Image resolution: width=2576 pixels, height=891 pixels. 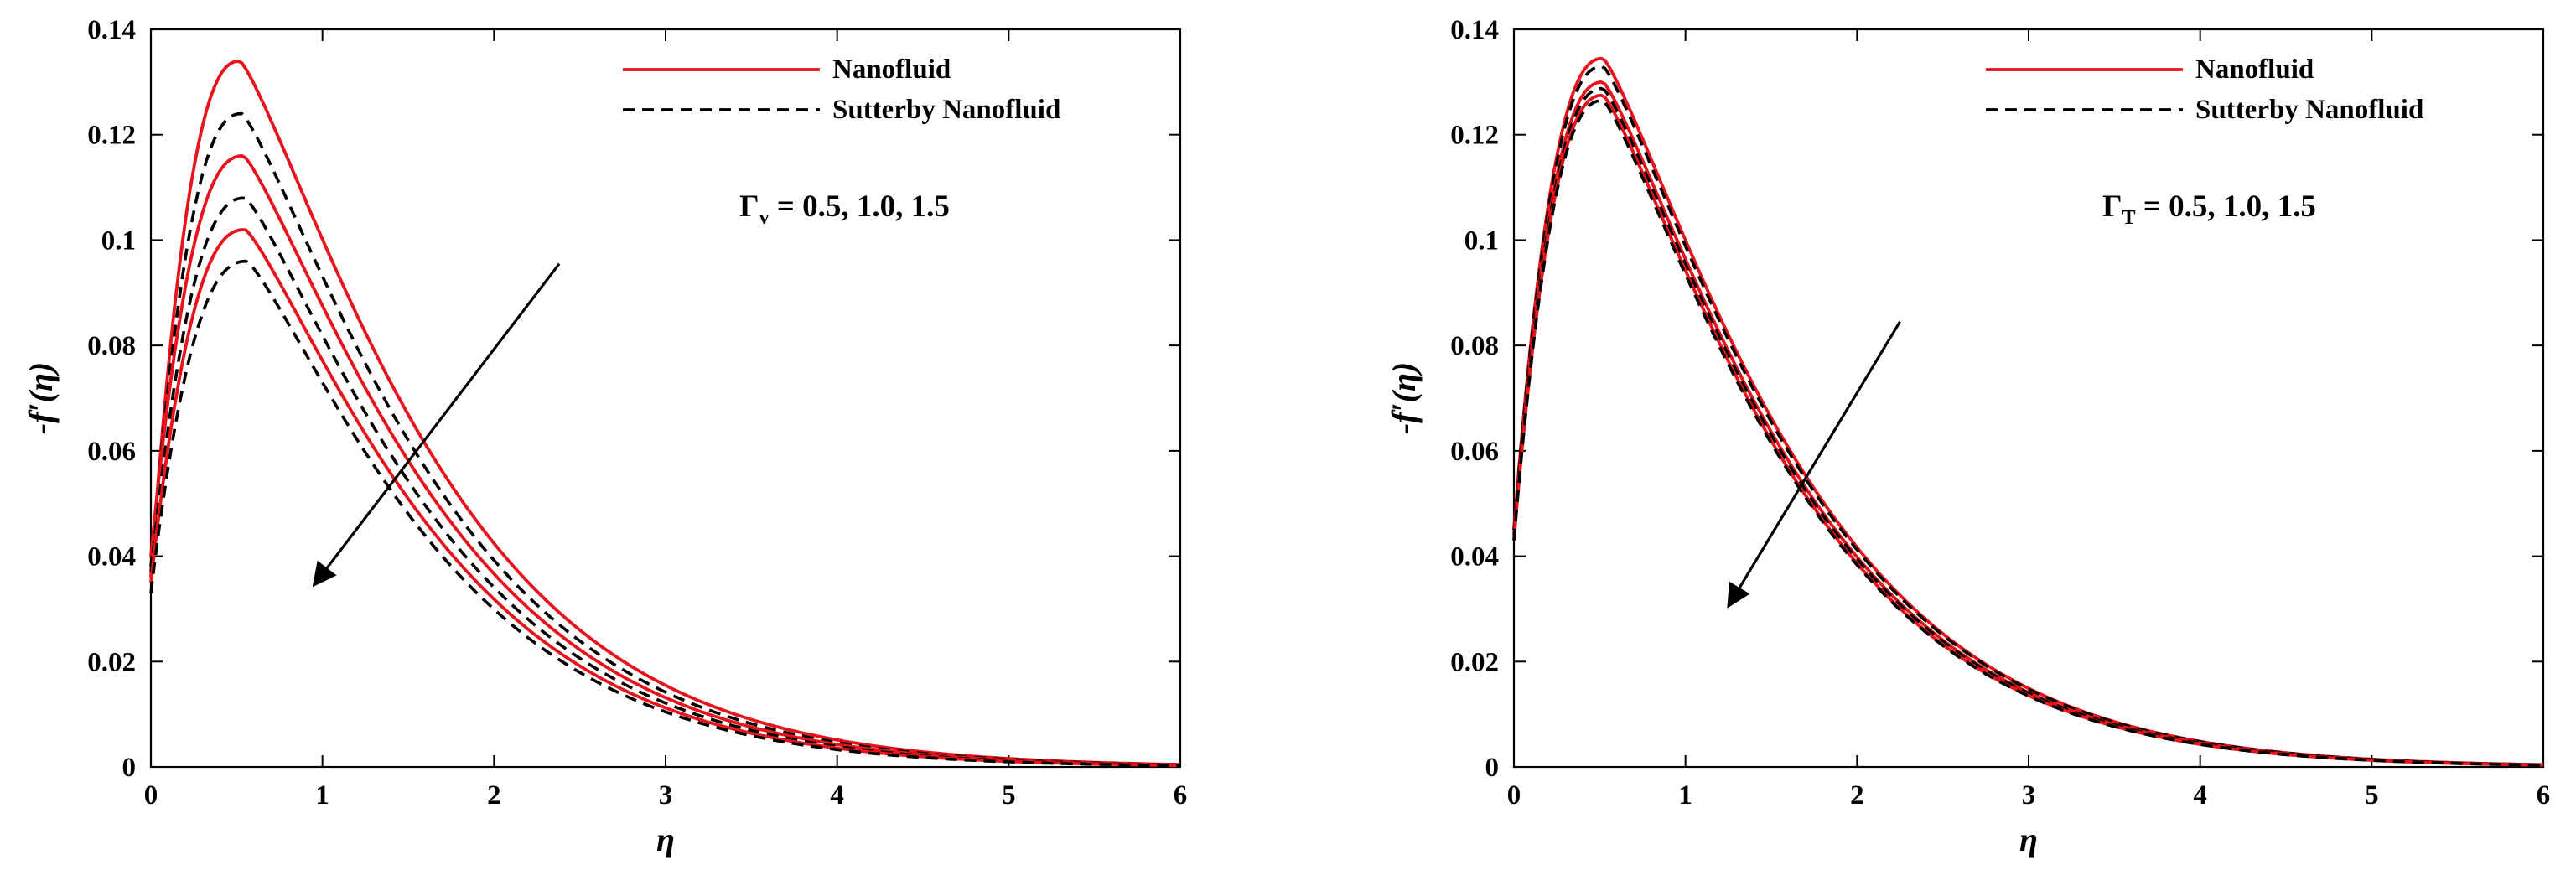 What do you see at coordinates (2129, 218) in the screenshot?
I see `annotation-subscript: T` at bounding box center [2129, 218].